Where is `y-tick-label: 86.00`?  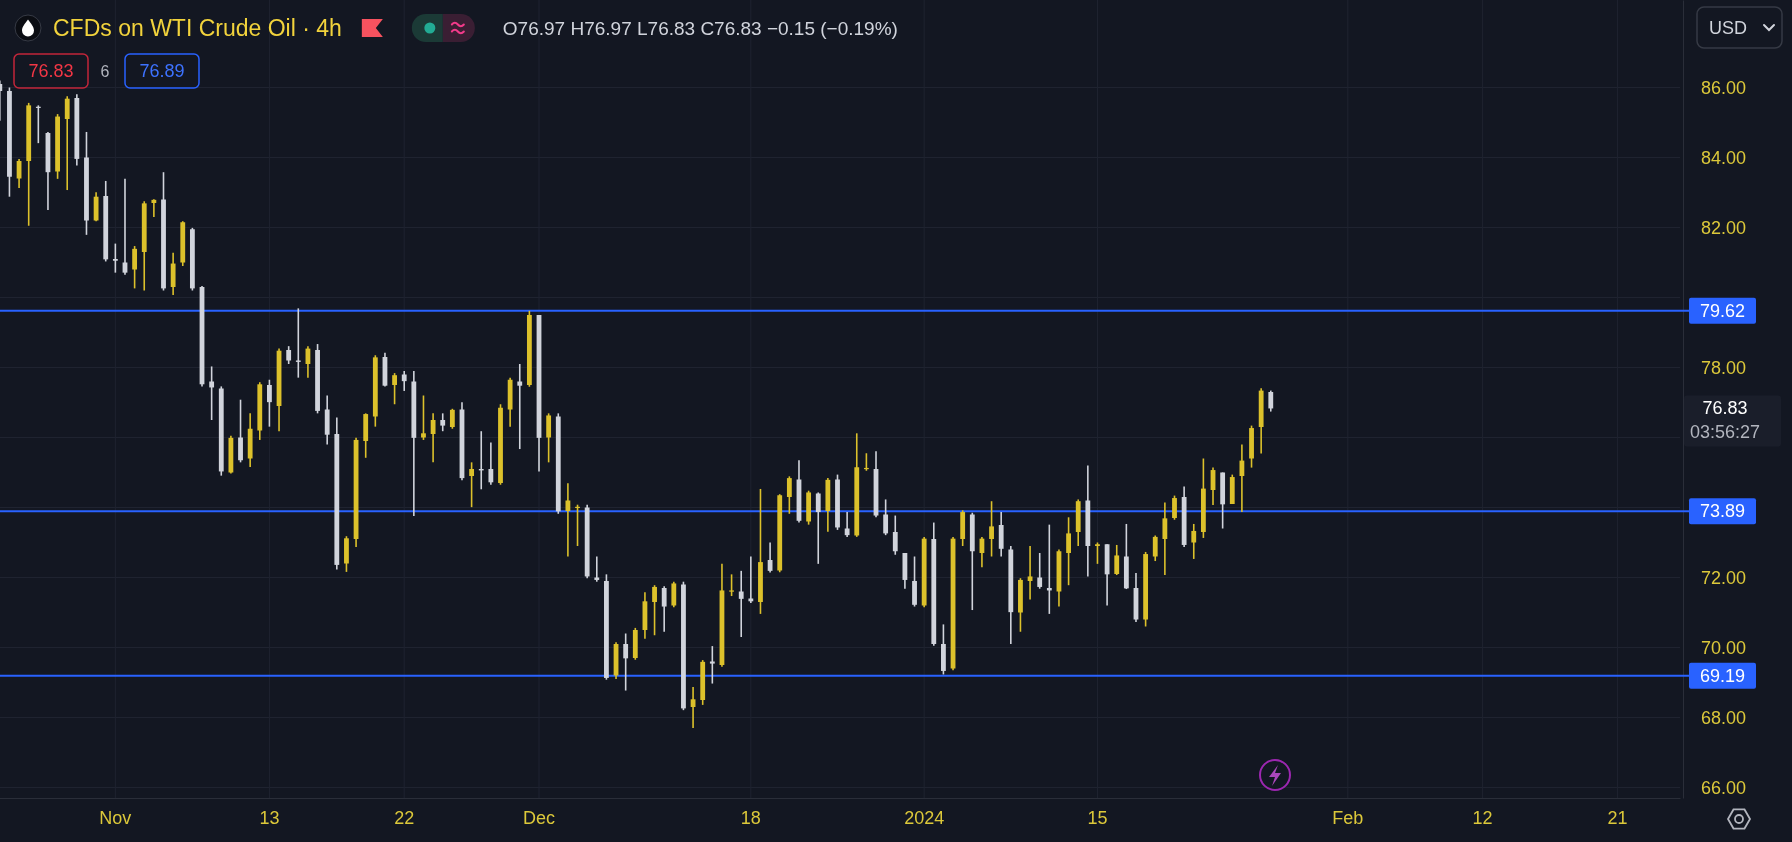
y-tick-label: 86.00 is located at coordinates (1724, 87).